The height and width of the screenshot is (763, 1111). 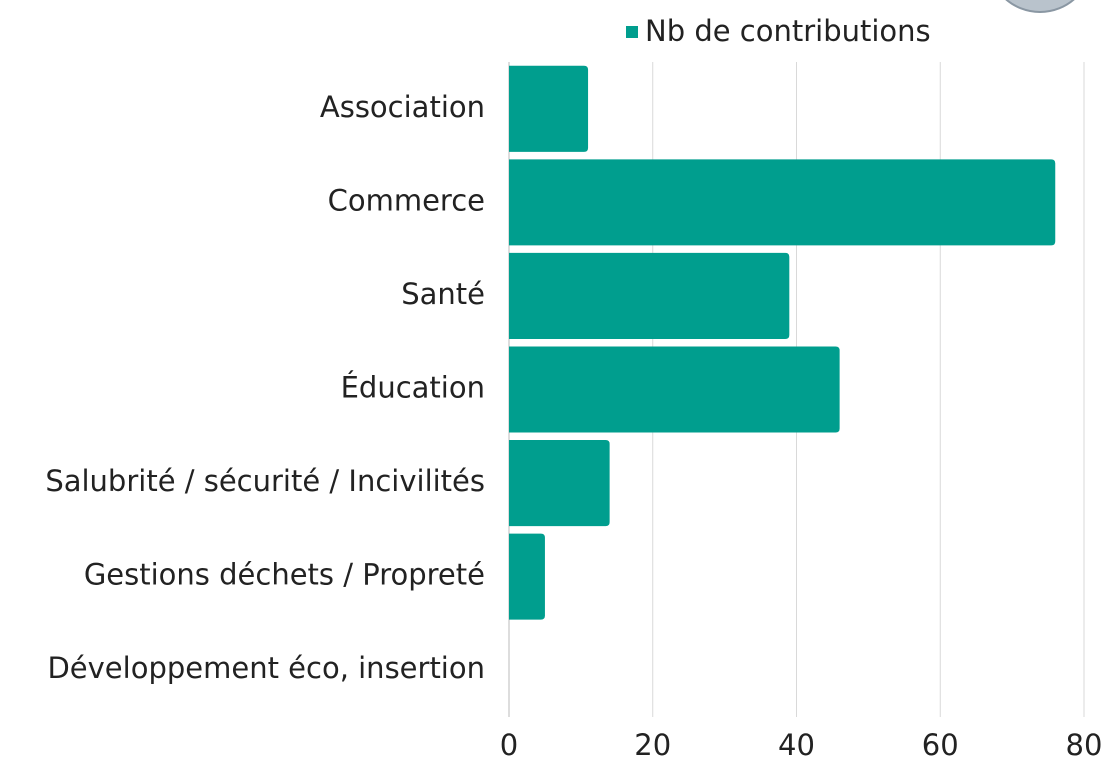 I want to click on y-tick-label: Développement éco, insertion, so click(x=266, y=668).